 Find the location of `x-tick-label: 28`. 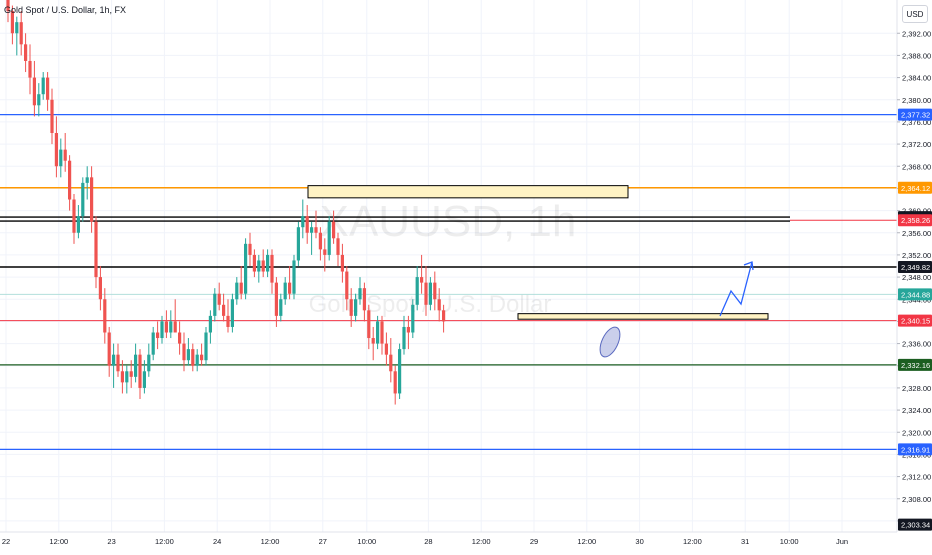

x-tick-label: 28 is located at coordinates (428, 541).